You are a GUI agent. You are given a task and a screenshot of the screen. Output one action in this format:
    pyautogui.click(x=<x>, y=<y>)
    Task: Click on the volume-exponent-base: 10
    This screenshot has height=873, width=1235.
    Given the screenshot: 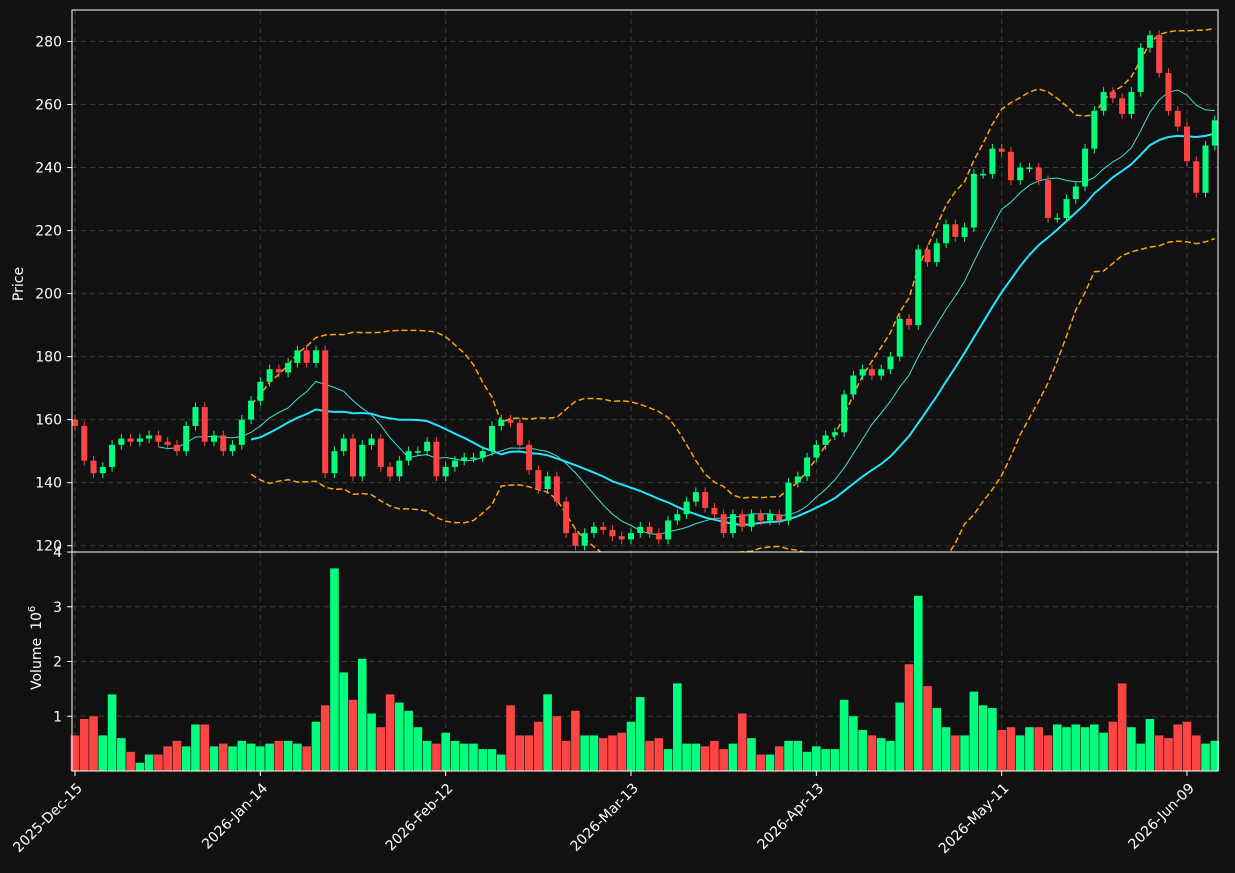 What is the action you would take?
    pyautogui.click(x=37, y=621)
    